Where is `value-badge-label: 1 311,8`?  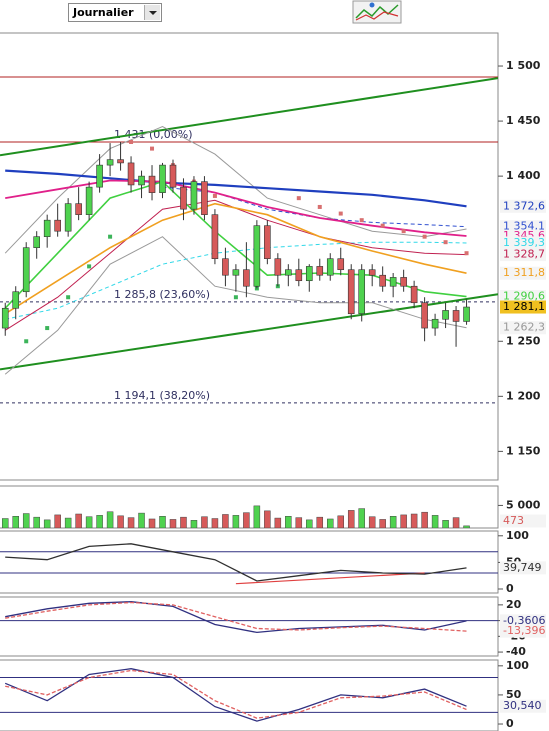 value-badge-label: 1 311,8 is located at coordinates (524, 272).